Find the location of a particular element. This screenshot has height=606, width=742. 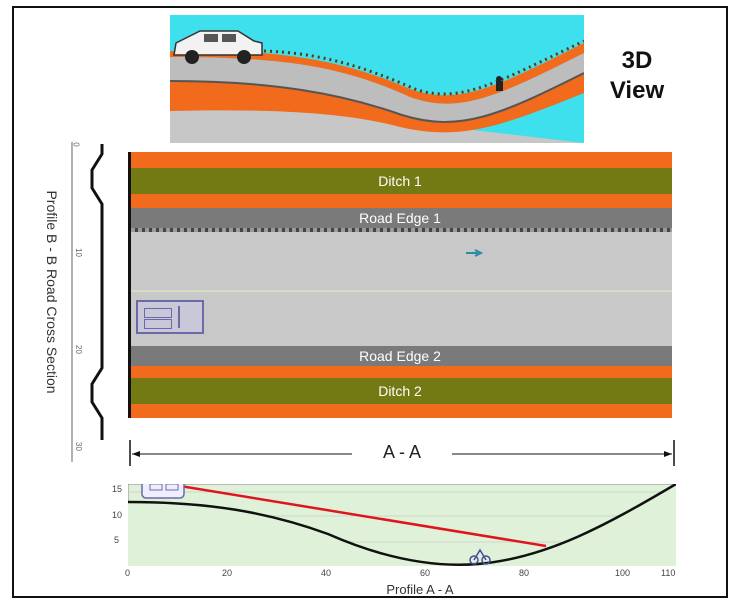

profile-a-ytick-15: 15 is located at coordinates (117, 489).